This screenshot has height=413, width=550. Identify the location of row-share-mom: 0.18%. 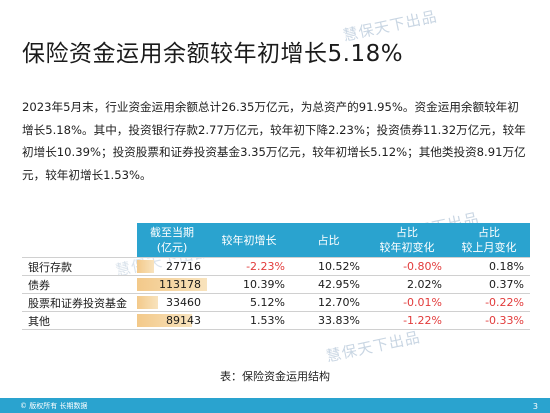
(489, 266).